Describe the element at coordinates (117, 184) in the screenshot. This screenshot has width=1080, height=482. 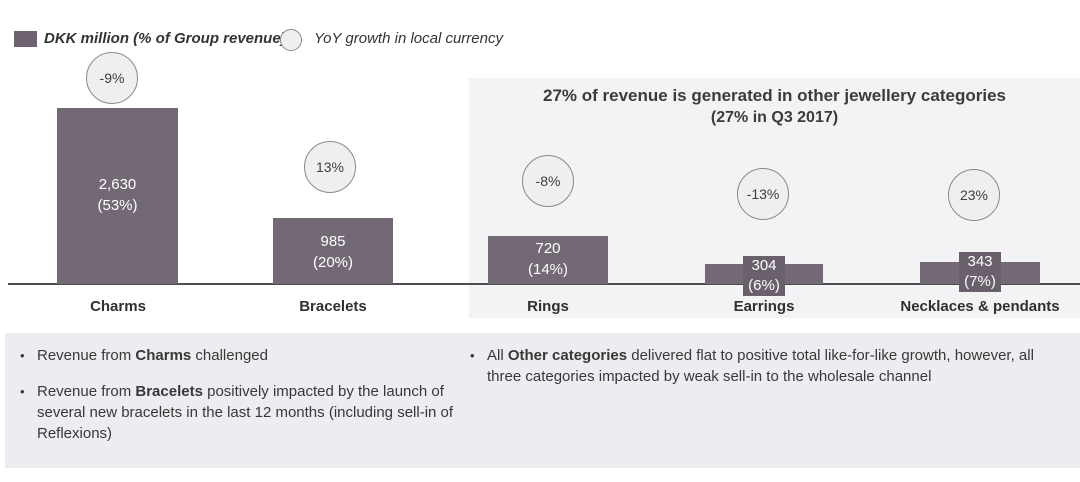
I see `bar-value-charms-amount: 2,630` at that location.